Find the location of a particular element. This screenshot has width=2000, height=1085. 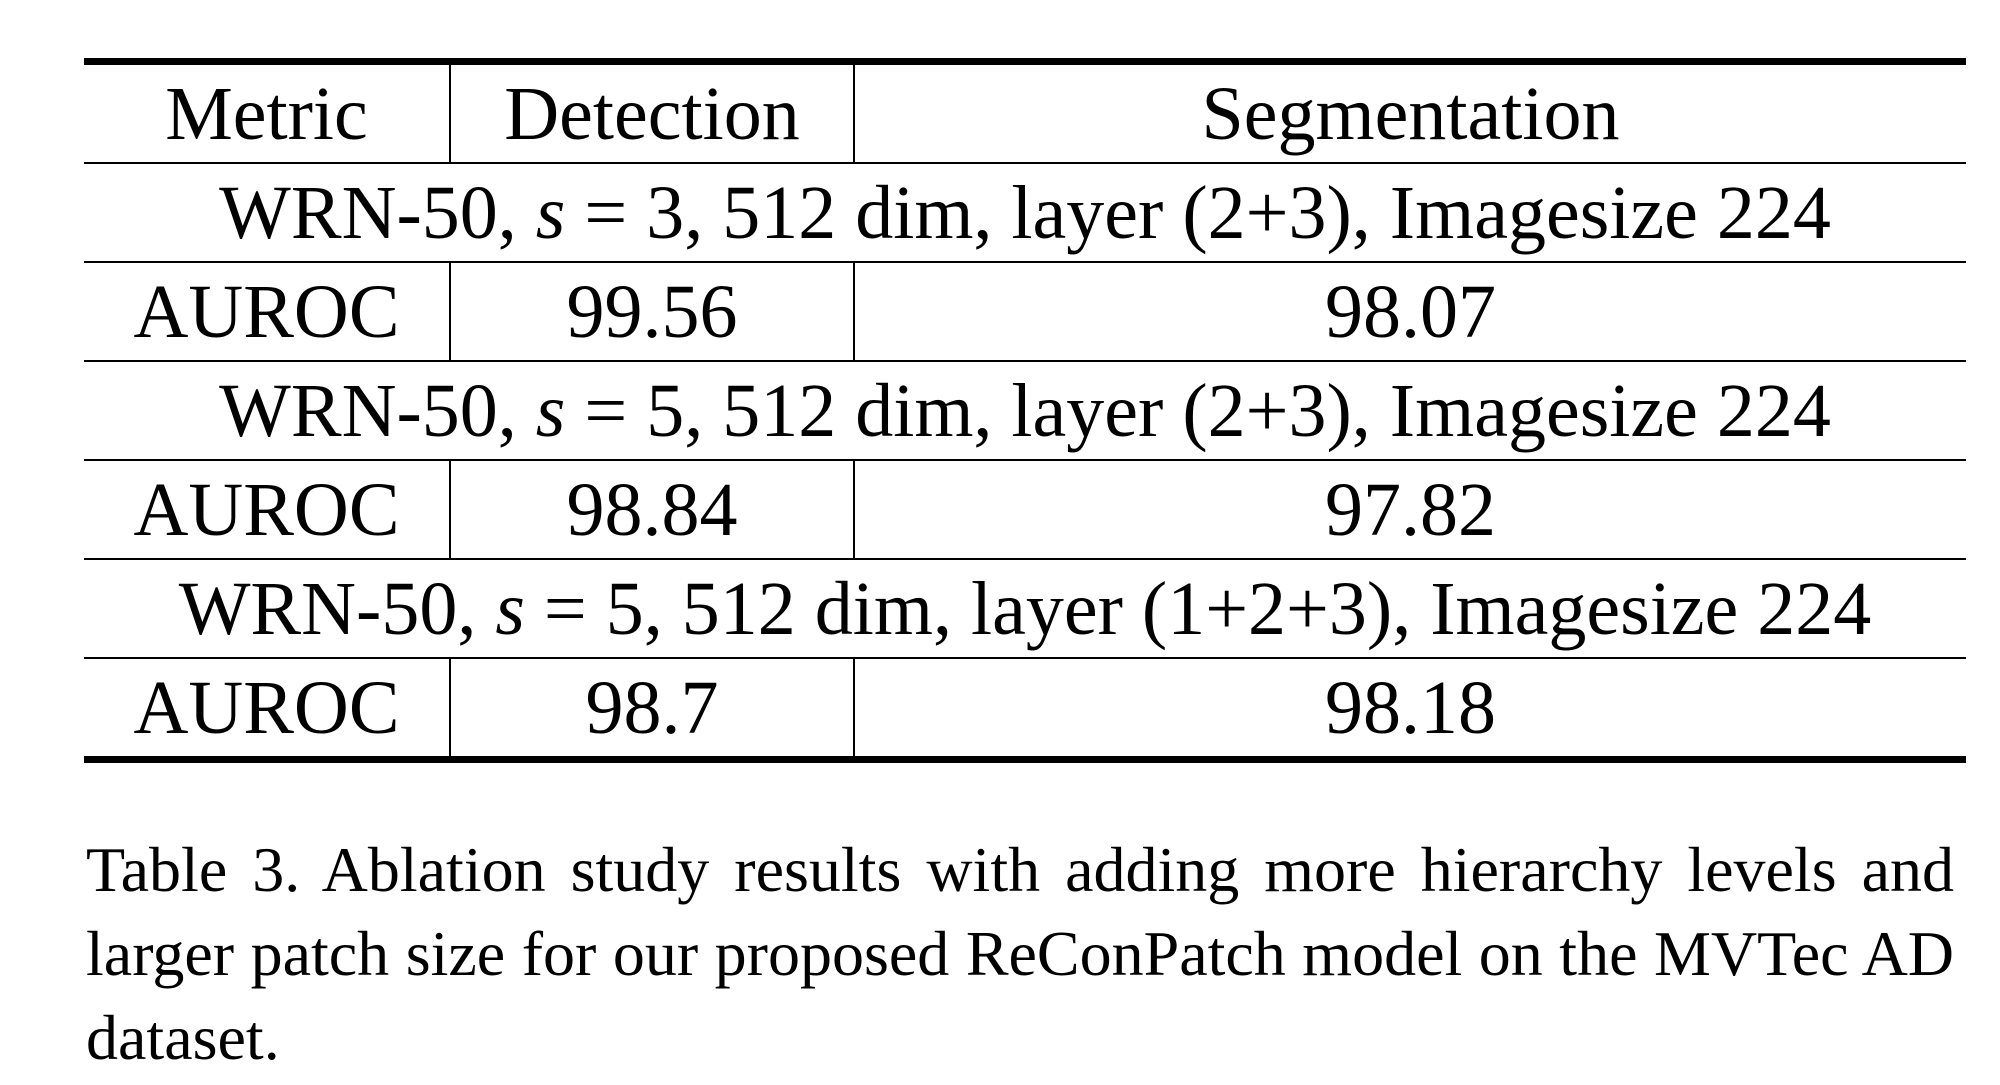

detection-value: 98.84 is located at coordinates (652, 510).